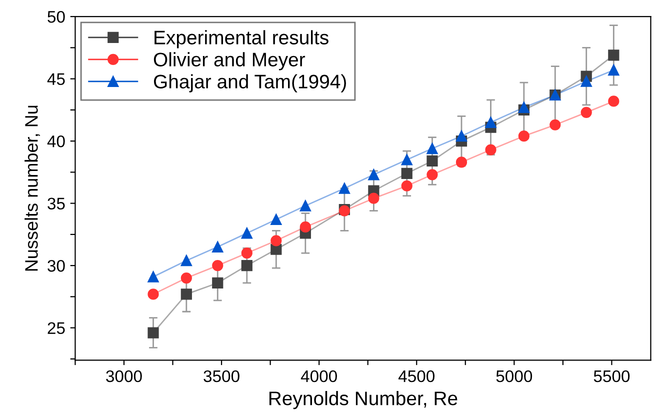  I want to click on y-tick-label: 50, so click(56, 16).